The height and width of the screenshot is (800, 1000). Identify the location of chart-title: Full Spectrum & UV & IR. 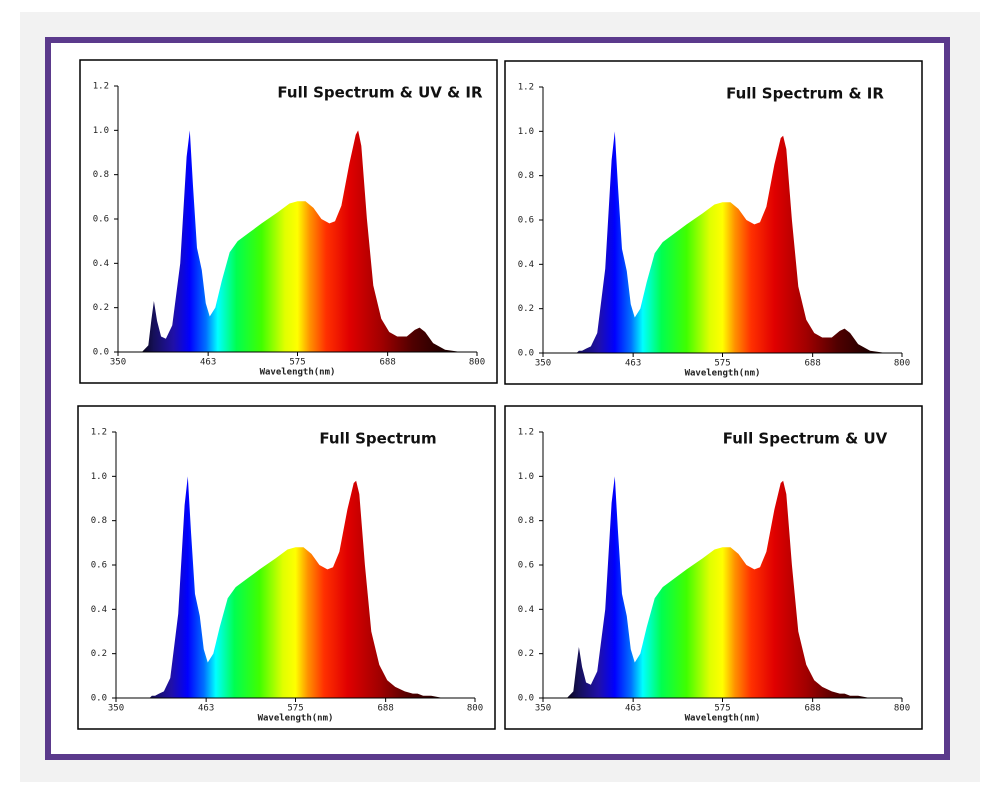
(380, 93).